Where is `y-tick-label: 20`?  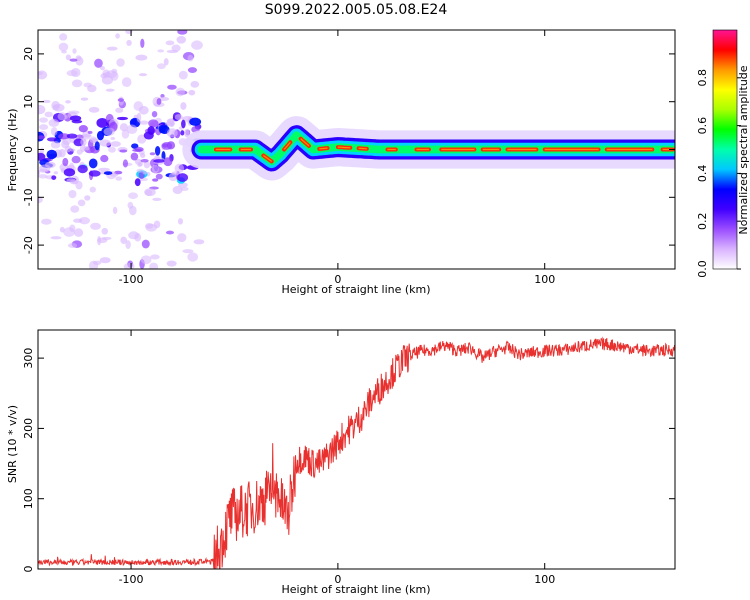
y-tick-label: 20 is located at coordinates (28, 54).